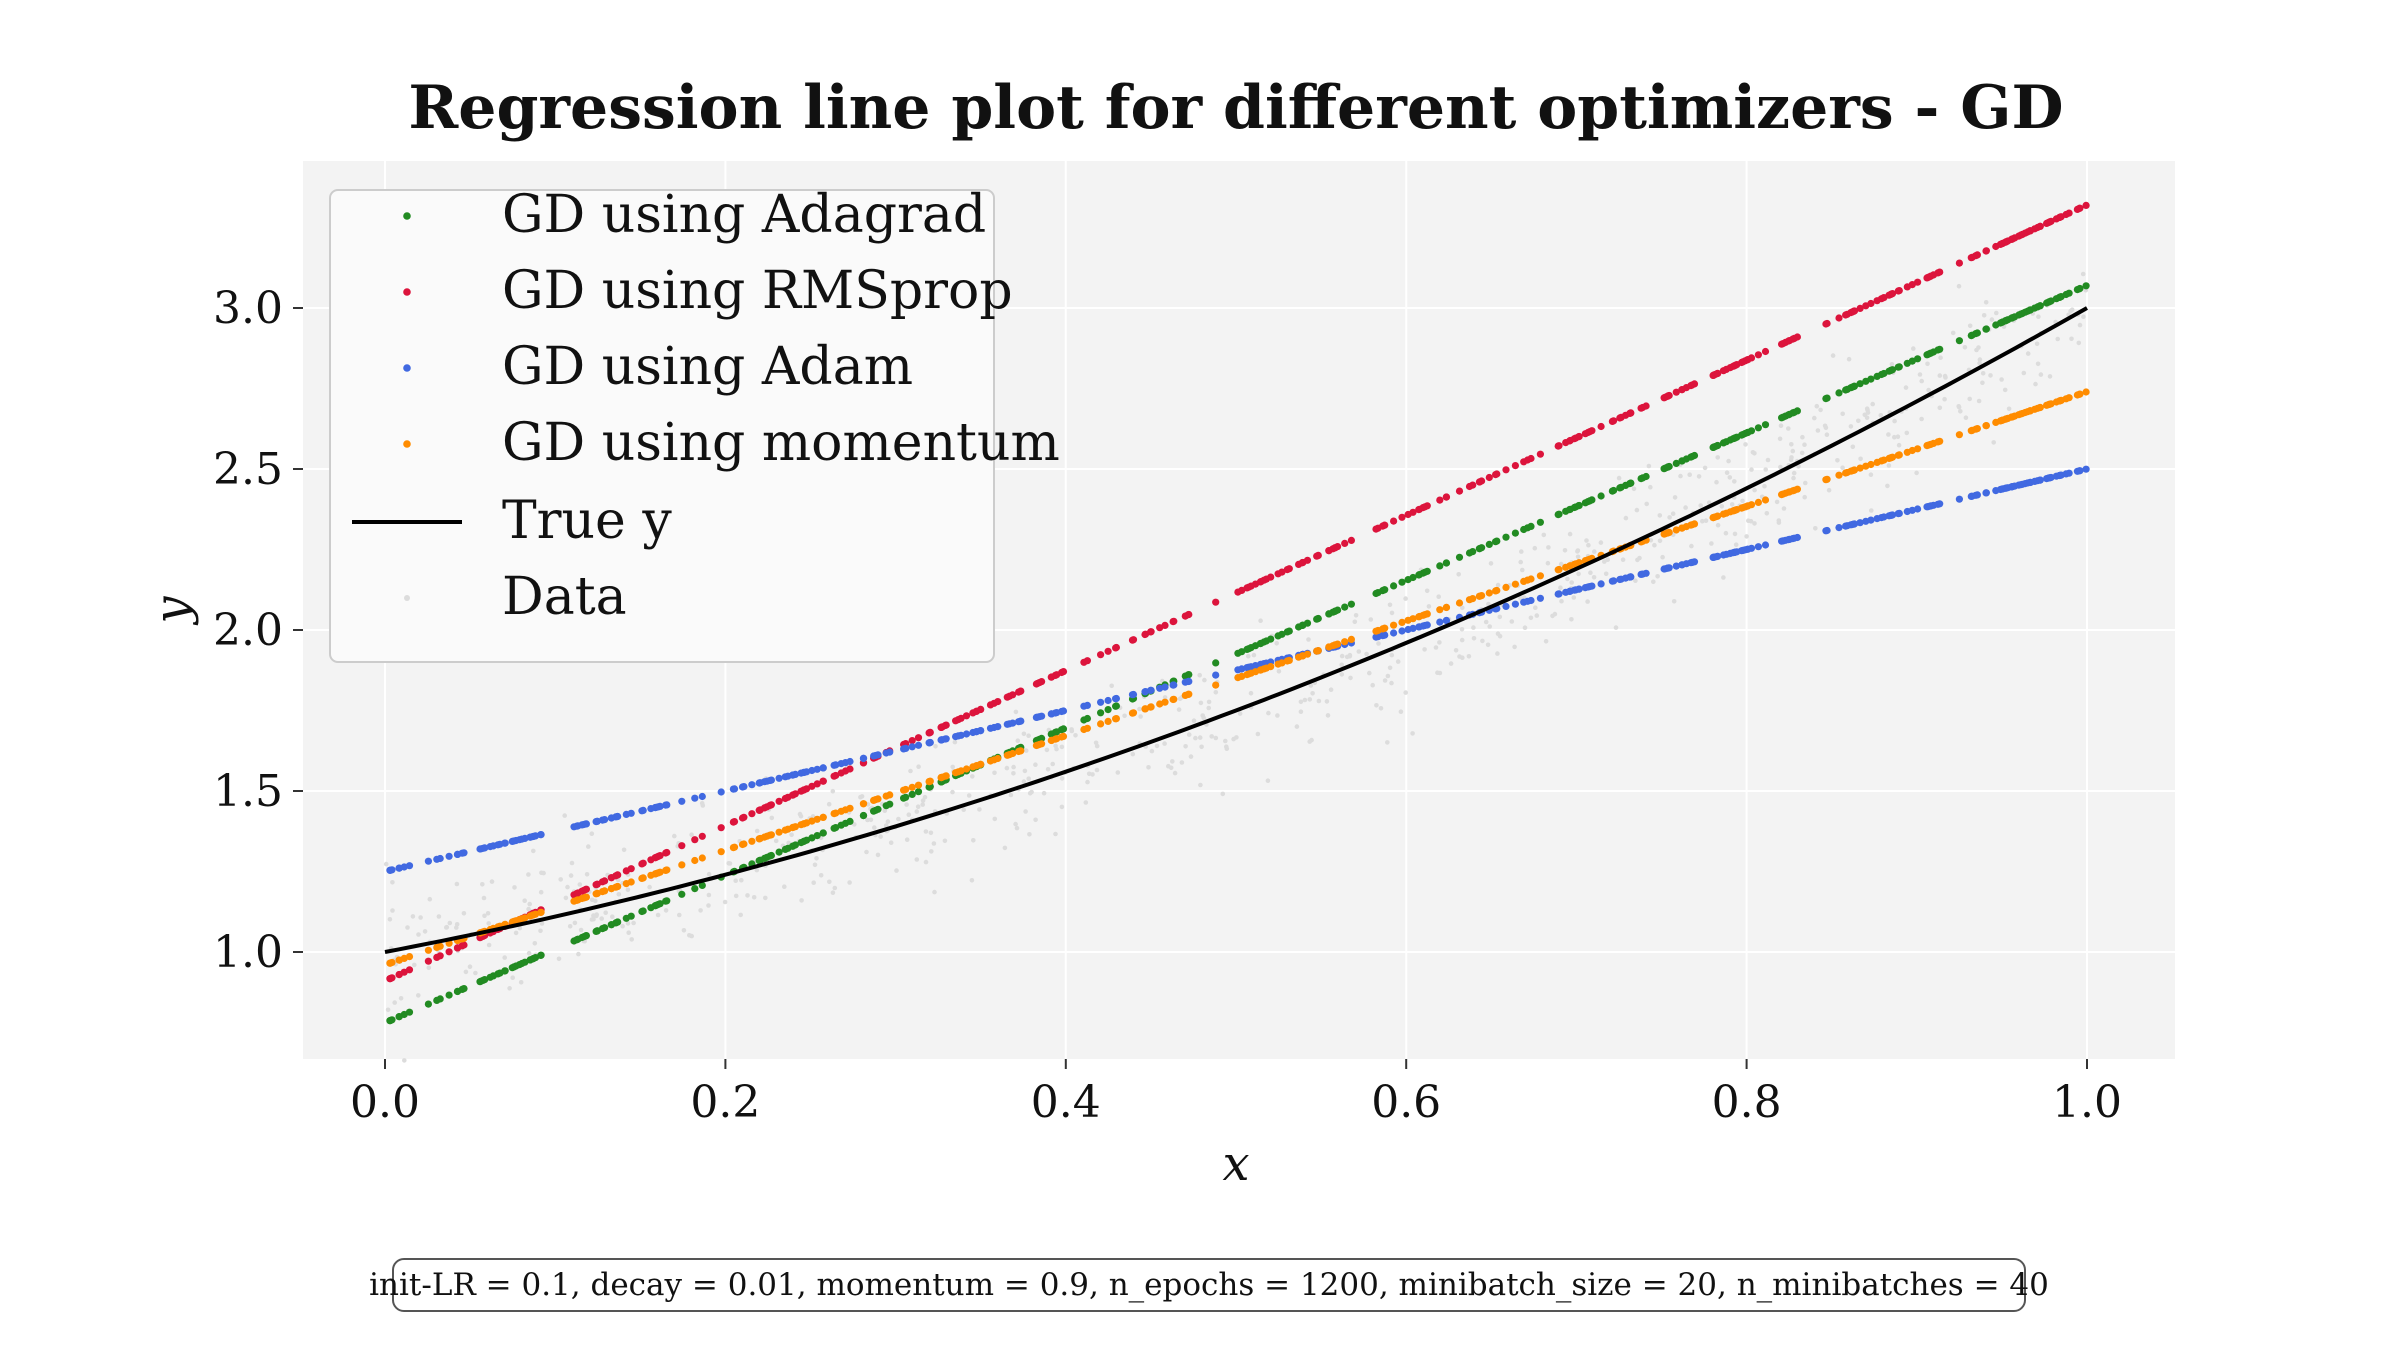 Image resolution: width=2400 pixels, height=1350 pixels. Describe the element at coordinates (248, 952) in the screenshot. I see `y-tick-label: 1.0` at that location.